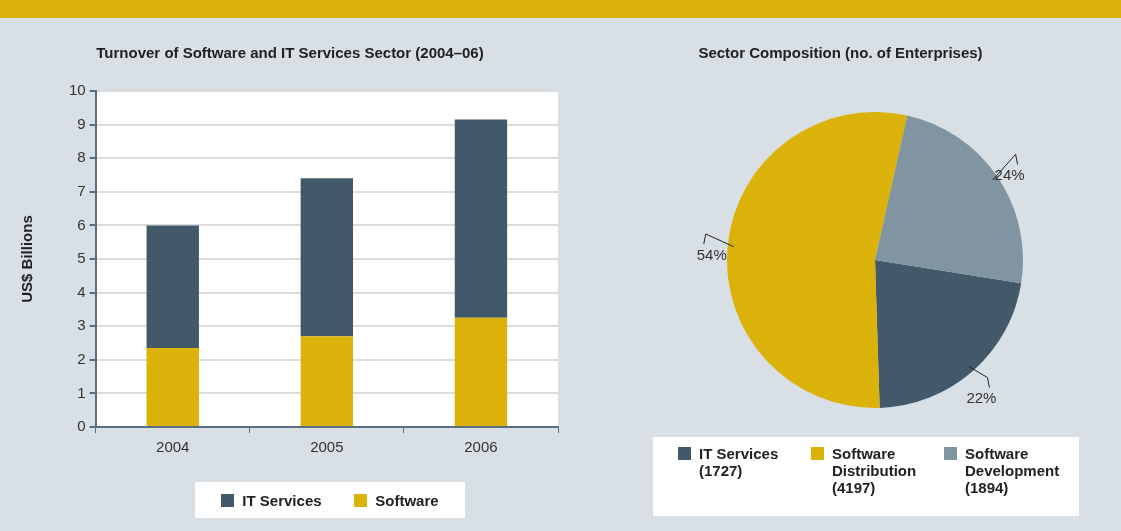 This screenshot has height=531, width=1121. Describe the element at coordinates (81, 325) in the screenshot. I see `y-tick-label: 3` at that location.